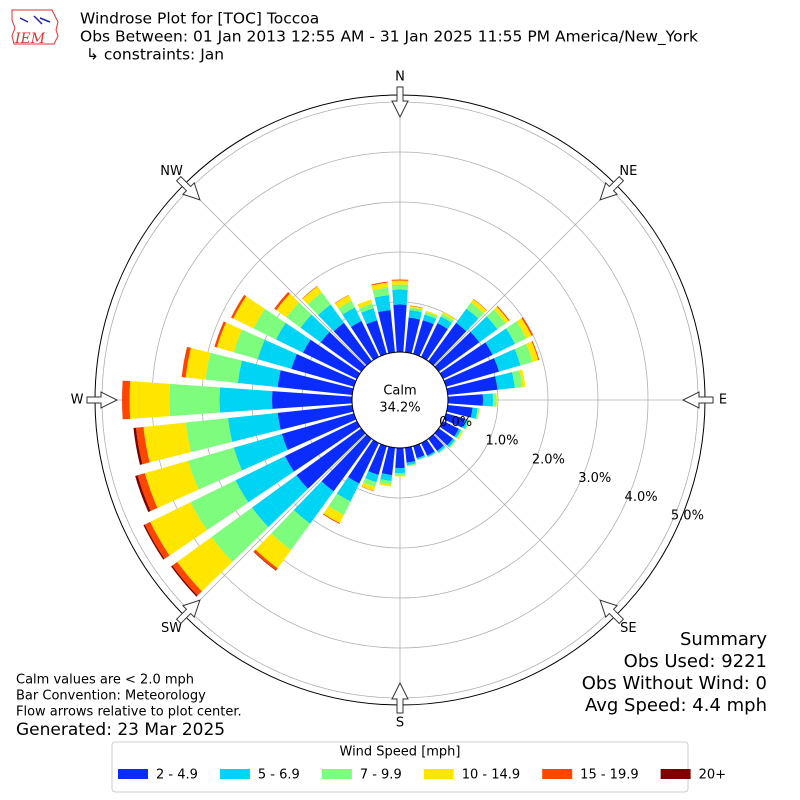 The image size is (800, 800). Describe the element at coordinates (30, 39) in the screenshot. I see `logo-text: IEM` at that location.